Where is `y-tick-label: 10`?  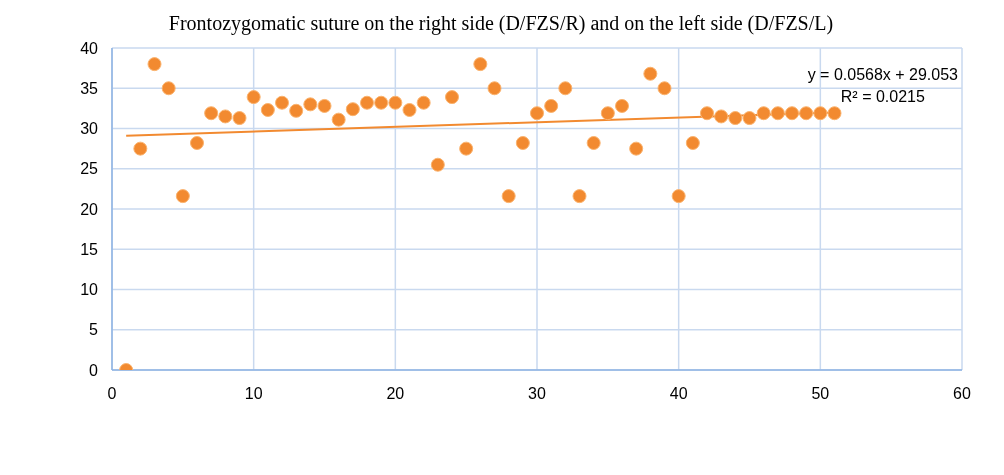
y-tick-label: 10 is located at coordinates (89, 290).